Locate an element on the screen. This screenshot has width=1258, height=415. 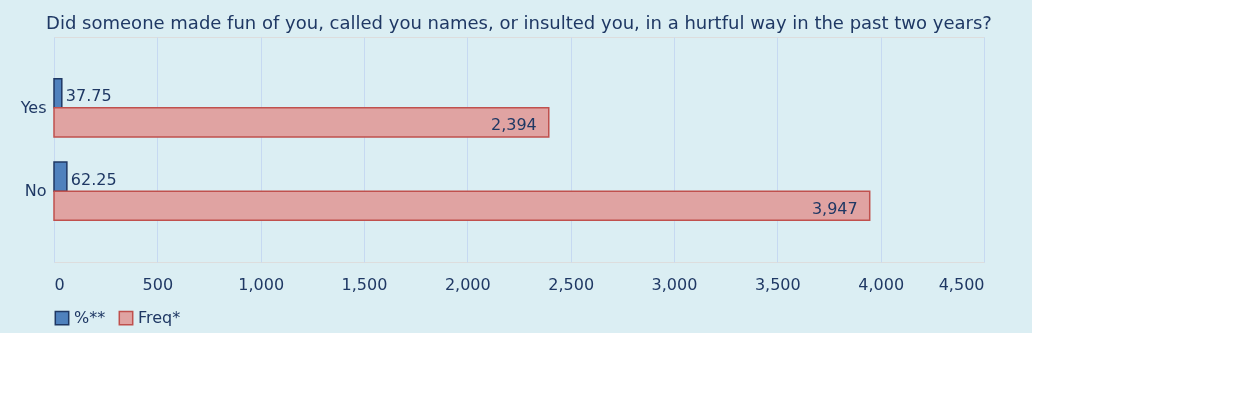
y-tick-label: No is located at coordinates (35, 191).